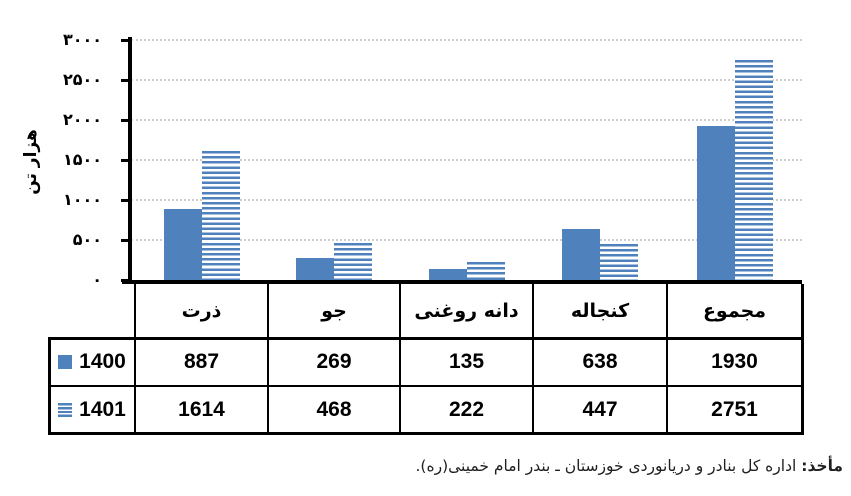  I want to click on table-header-cell: کنجاله, so click(600, 311).